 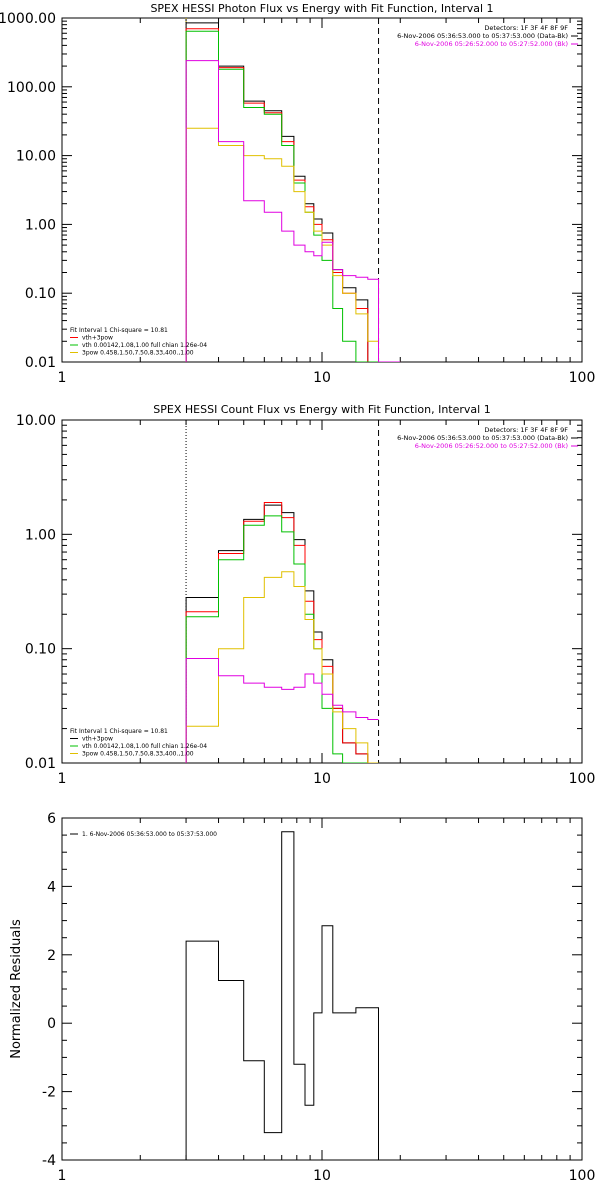 What do you see at coordinates (51, 887) in the screenshot?
I see `y-tick-label: 4` at bounding box center [51, 887].